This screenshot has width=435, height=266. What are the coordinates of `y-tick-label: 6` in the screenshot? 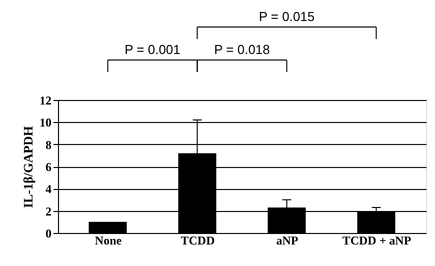 It's located at (49, 167).